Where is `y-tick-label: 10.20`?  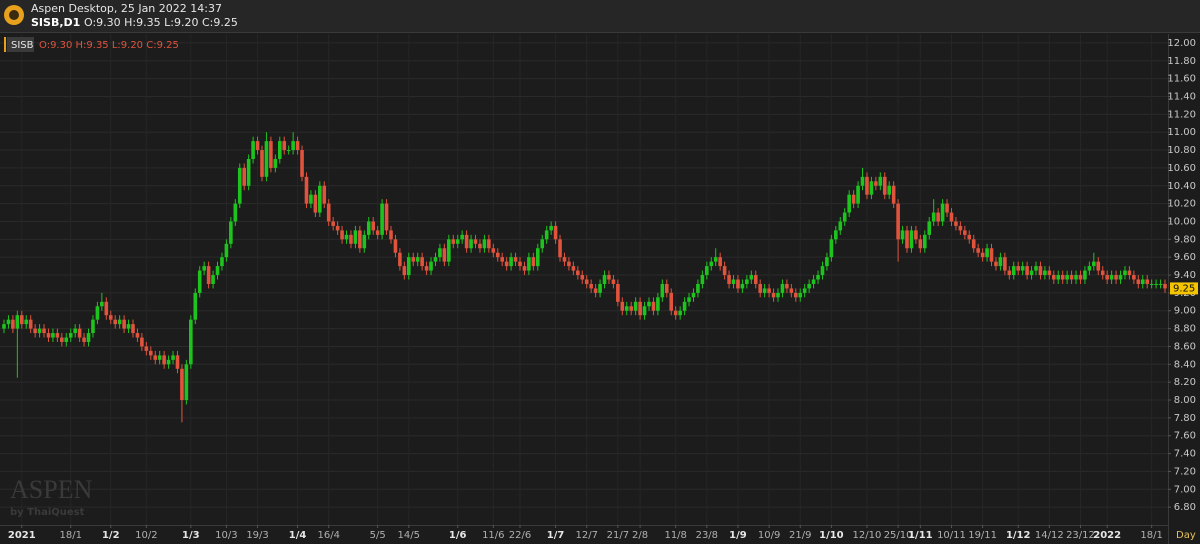
y-tick-label: 10.20 is located at coordinates (1181, 204).